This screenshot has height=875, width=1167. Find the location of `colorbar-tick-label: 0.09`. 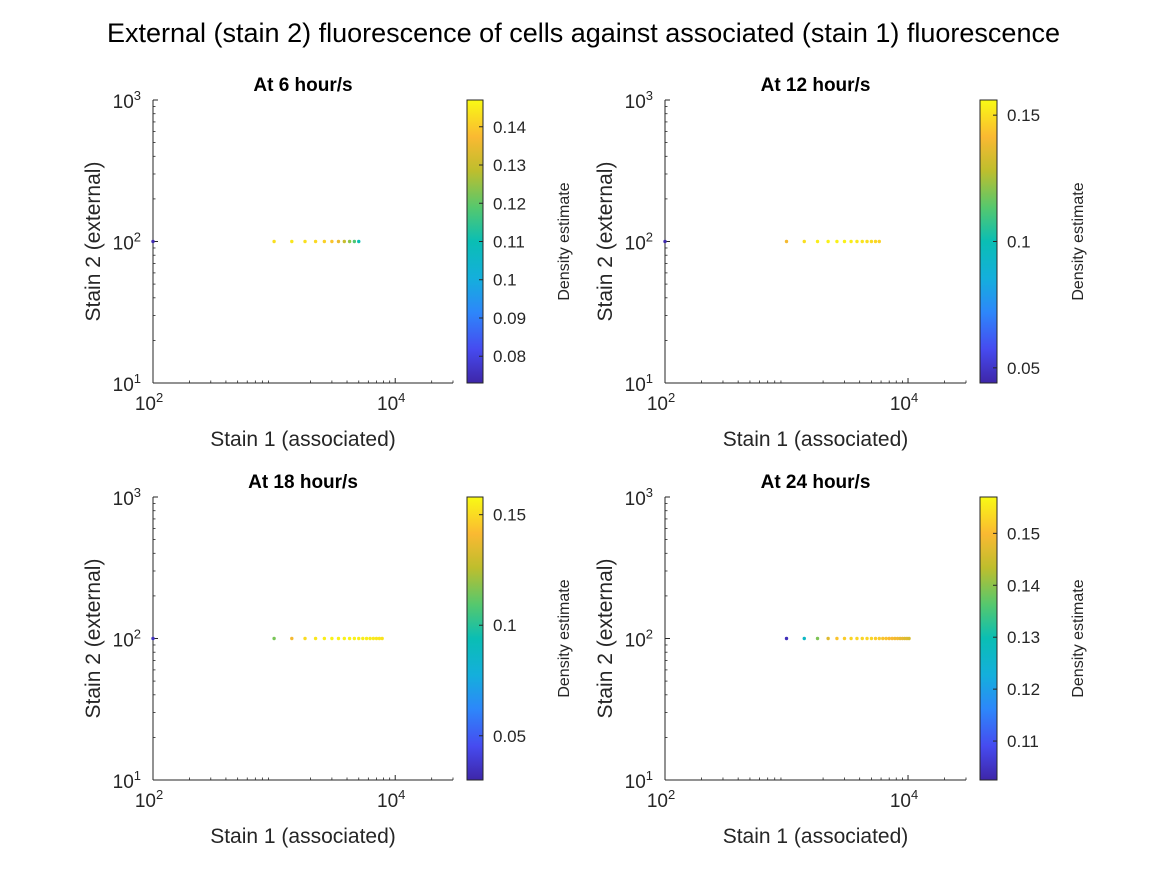

colorbar-tick-label: 0.09 is located at coordinates (509, 318).